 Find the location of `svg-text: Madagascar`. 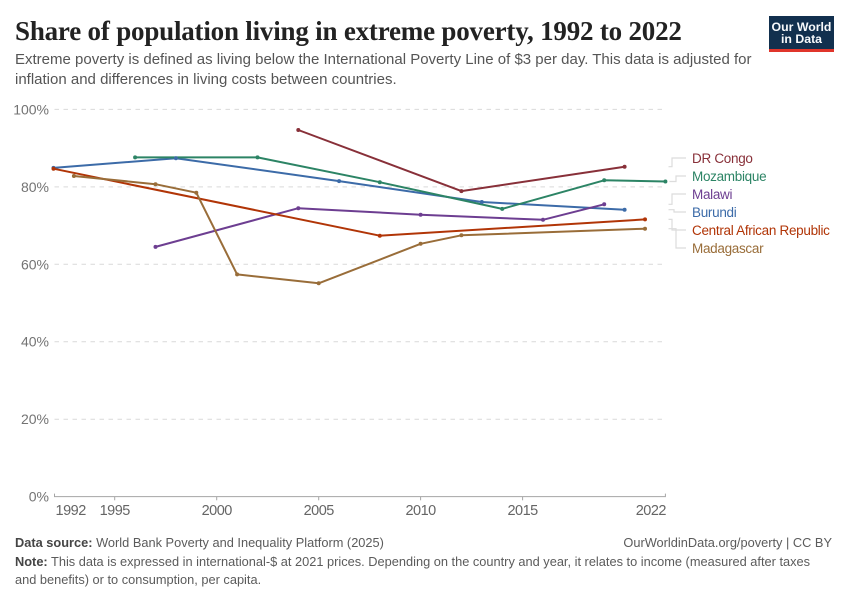

svg-text: Madagascar is located at coordinates (728, 248).